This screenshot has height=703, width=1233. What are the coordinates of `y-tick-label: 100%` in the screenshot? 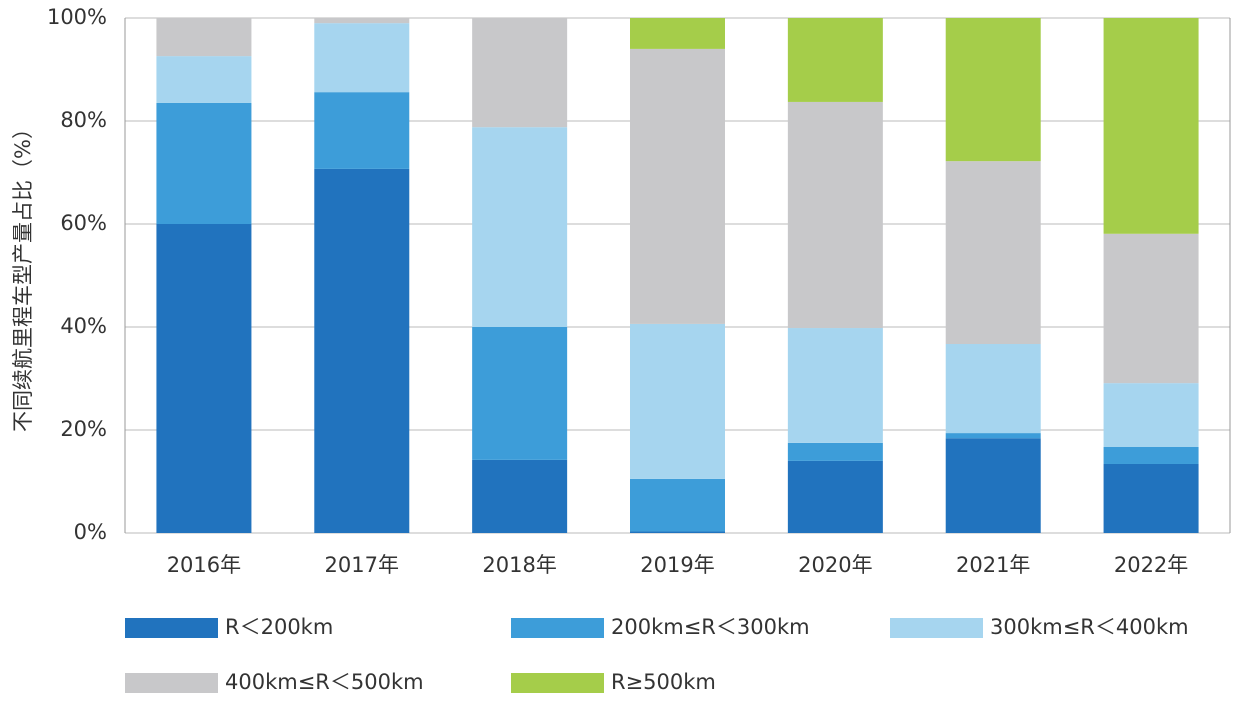 It's located at (77, 17).